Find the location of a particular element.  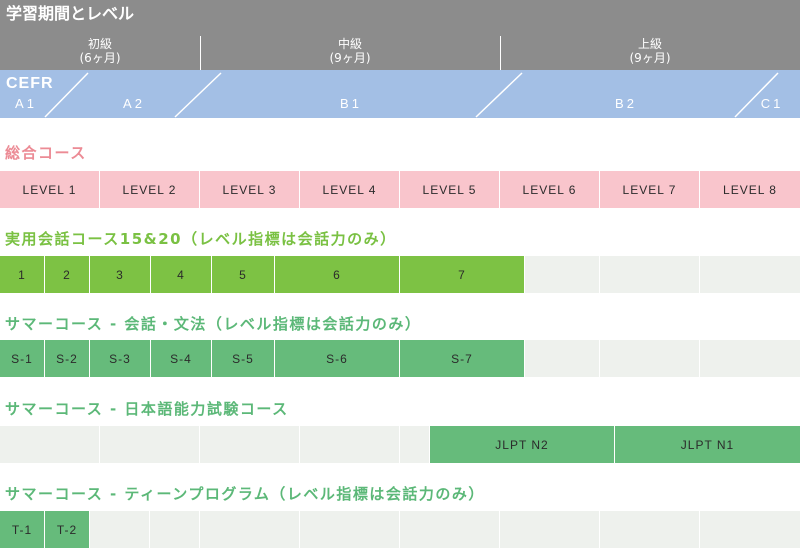

level-cell: LEVEL 7 is located at coordinates (649, 189).